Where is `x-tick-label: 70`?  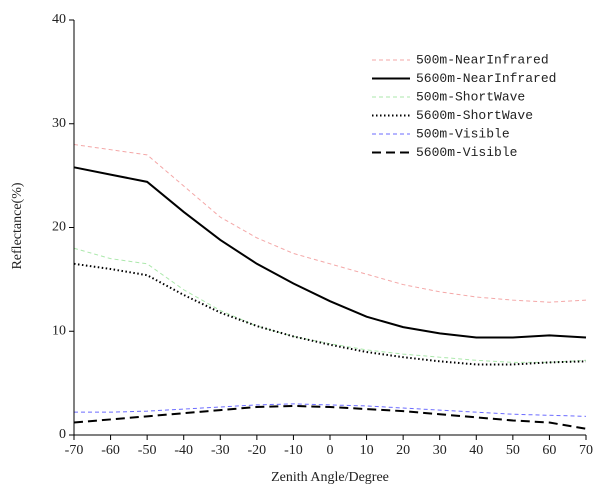 x-tick-label: 70 is located at coordinates (586, 450).